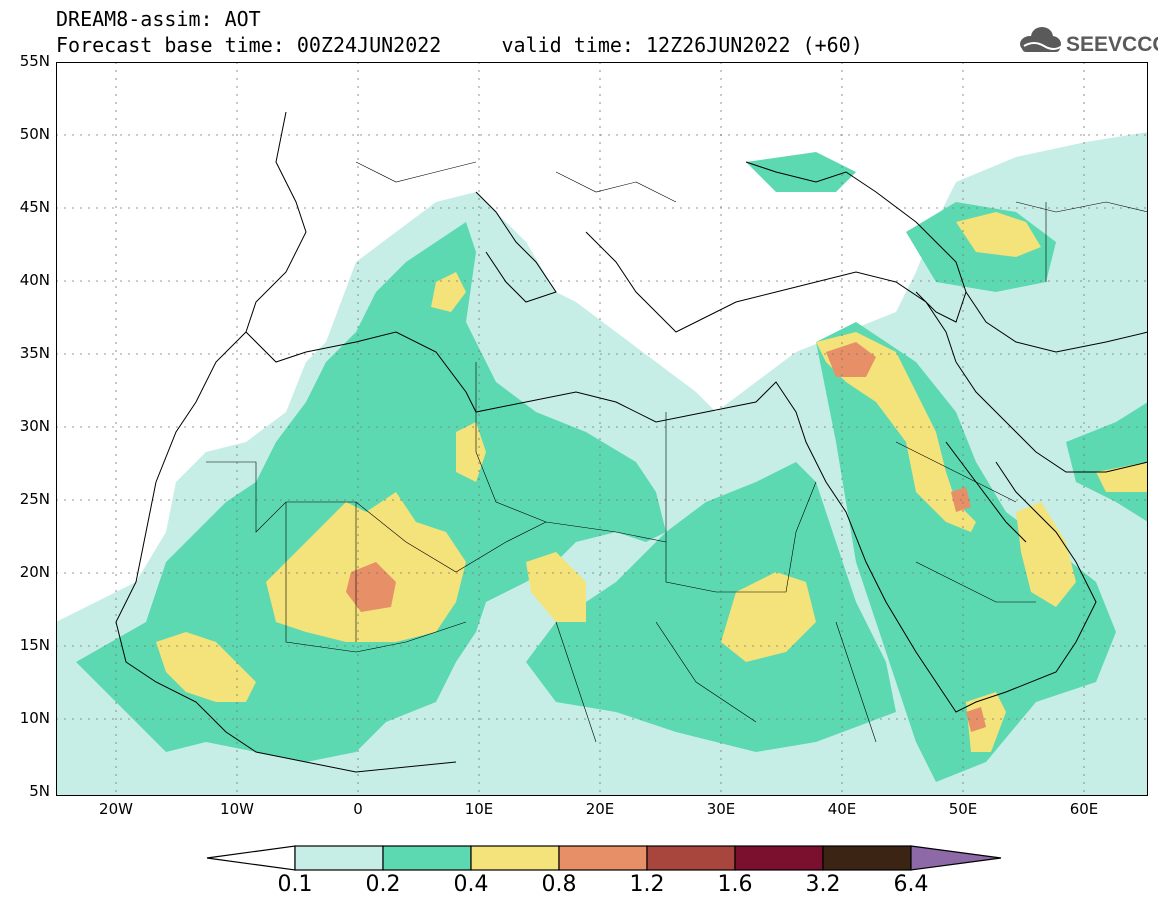 The width and height of the screenshot is (1165, 905). I want to click on lat-label: 35N, so click(34, 353).